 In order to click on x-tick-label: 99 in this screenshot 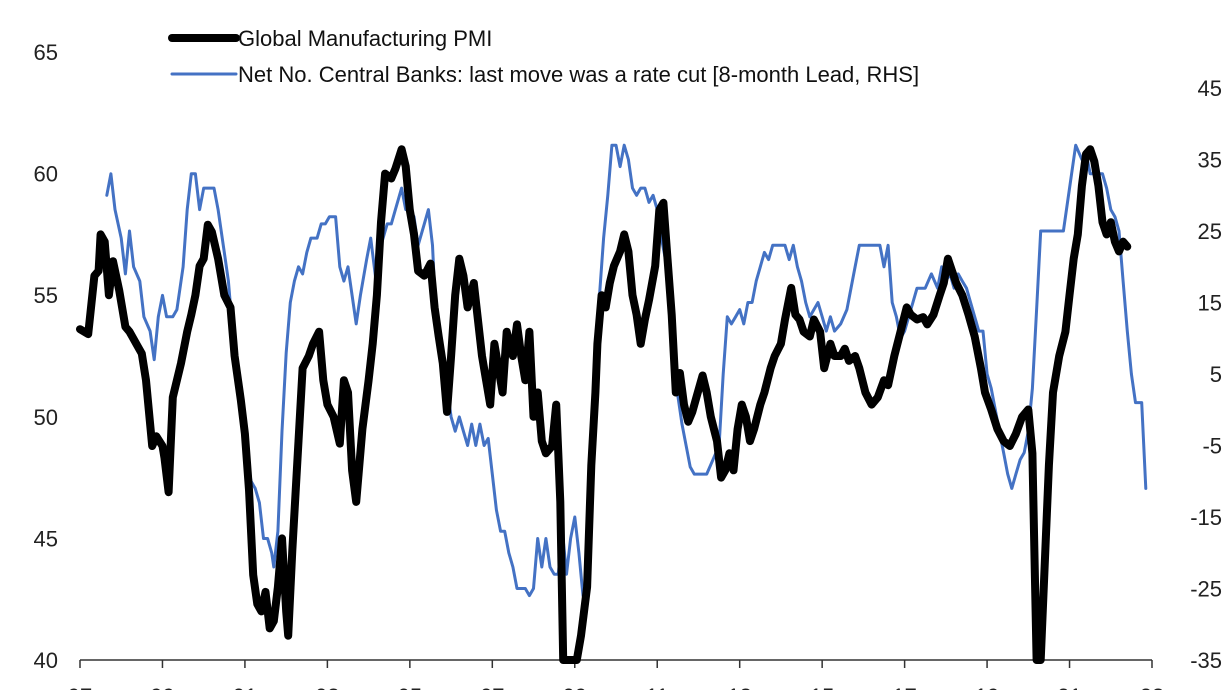, I will do `click(162, 687)`.